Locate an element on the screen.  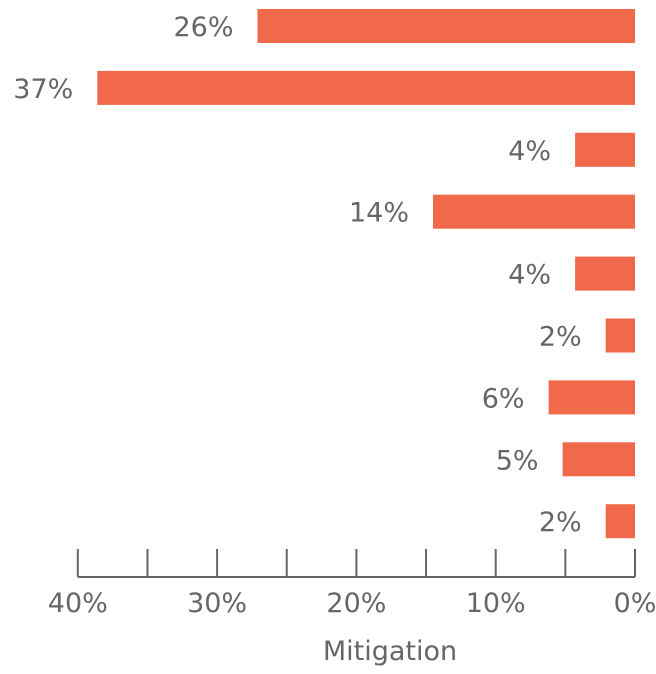
bar-value-label-2: 37% is located at coordinates (43, 89).